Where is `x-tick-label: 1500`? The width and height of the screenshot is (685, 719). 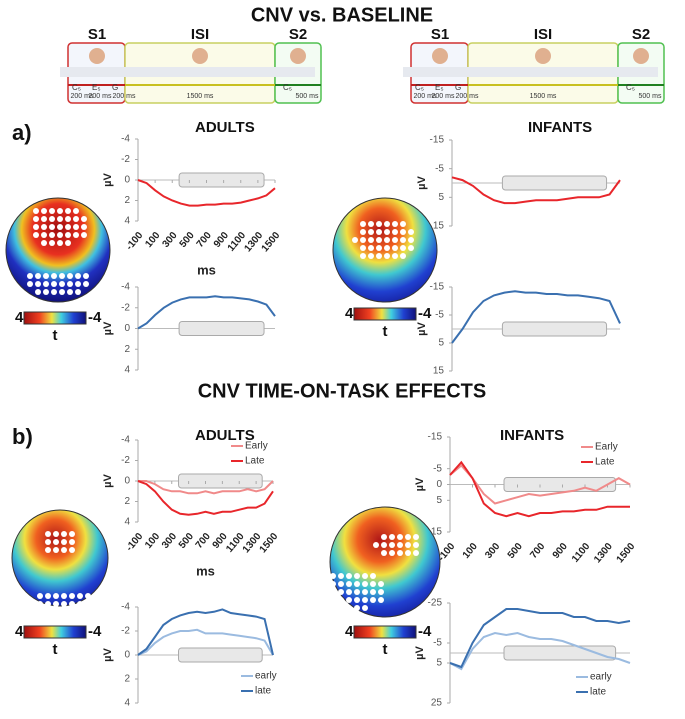 x-tick-label: 1500 is located at coordinates (269, 543).